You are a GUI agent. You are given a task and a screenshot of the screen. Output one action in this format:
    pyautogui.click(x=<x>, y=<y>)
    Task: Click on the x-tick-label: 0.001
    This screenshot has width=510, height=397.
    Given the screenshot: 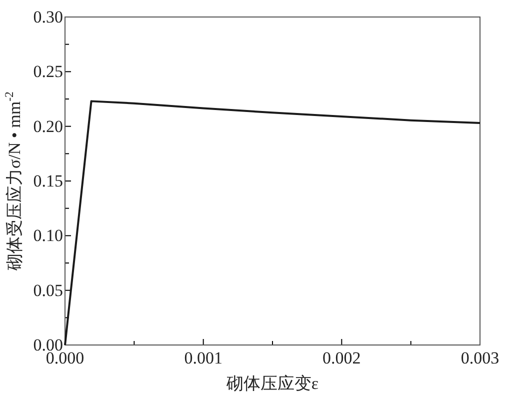 What is the action you would take?
    pyautogui.click(x=203, y=358)
    